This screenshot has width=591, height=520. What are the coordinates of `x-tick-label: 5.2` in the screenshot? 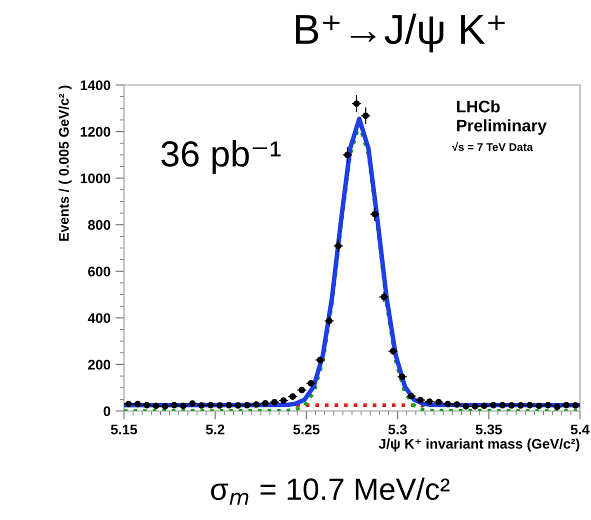 It's located at (215, 429).